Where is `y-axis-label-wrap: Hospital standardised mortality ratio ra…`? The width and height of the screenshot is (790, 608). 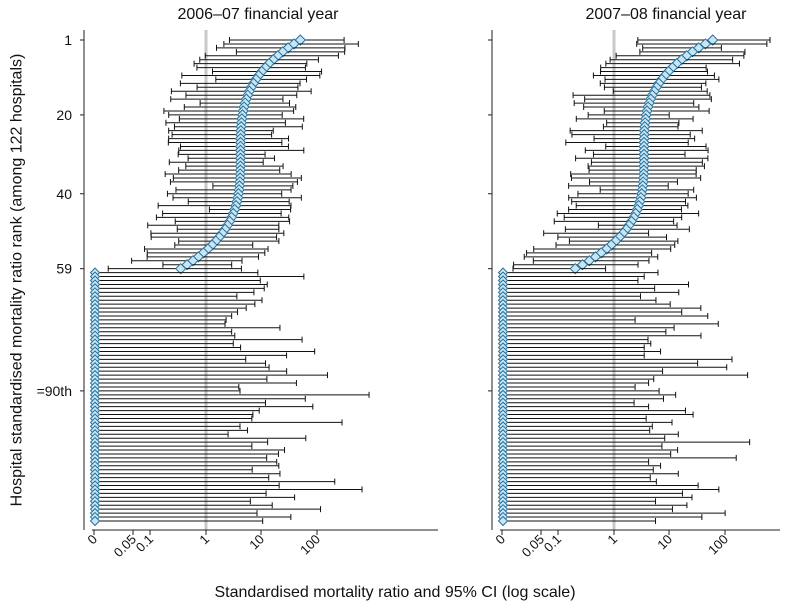 y-axis-label-wrap: Hospital standardised mortality ratio ra… is located at coordinates (17, 280).